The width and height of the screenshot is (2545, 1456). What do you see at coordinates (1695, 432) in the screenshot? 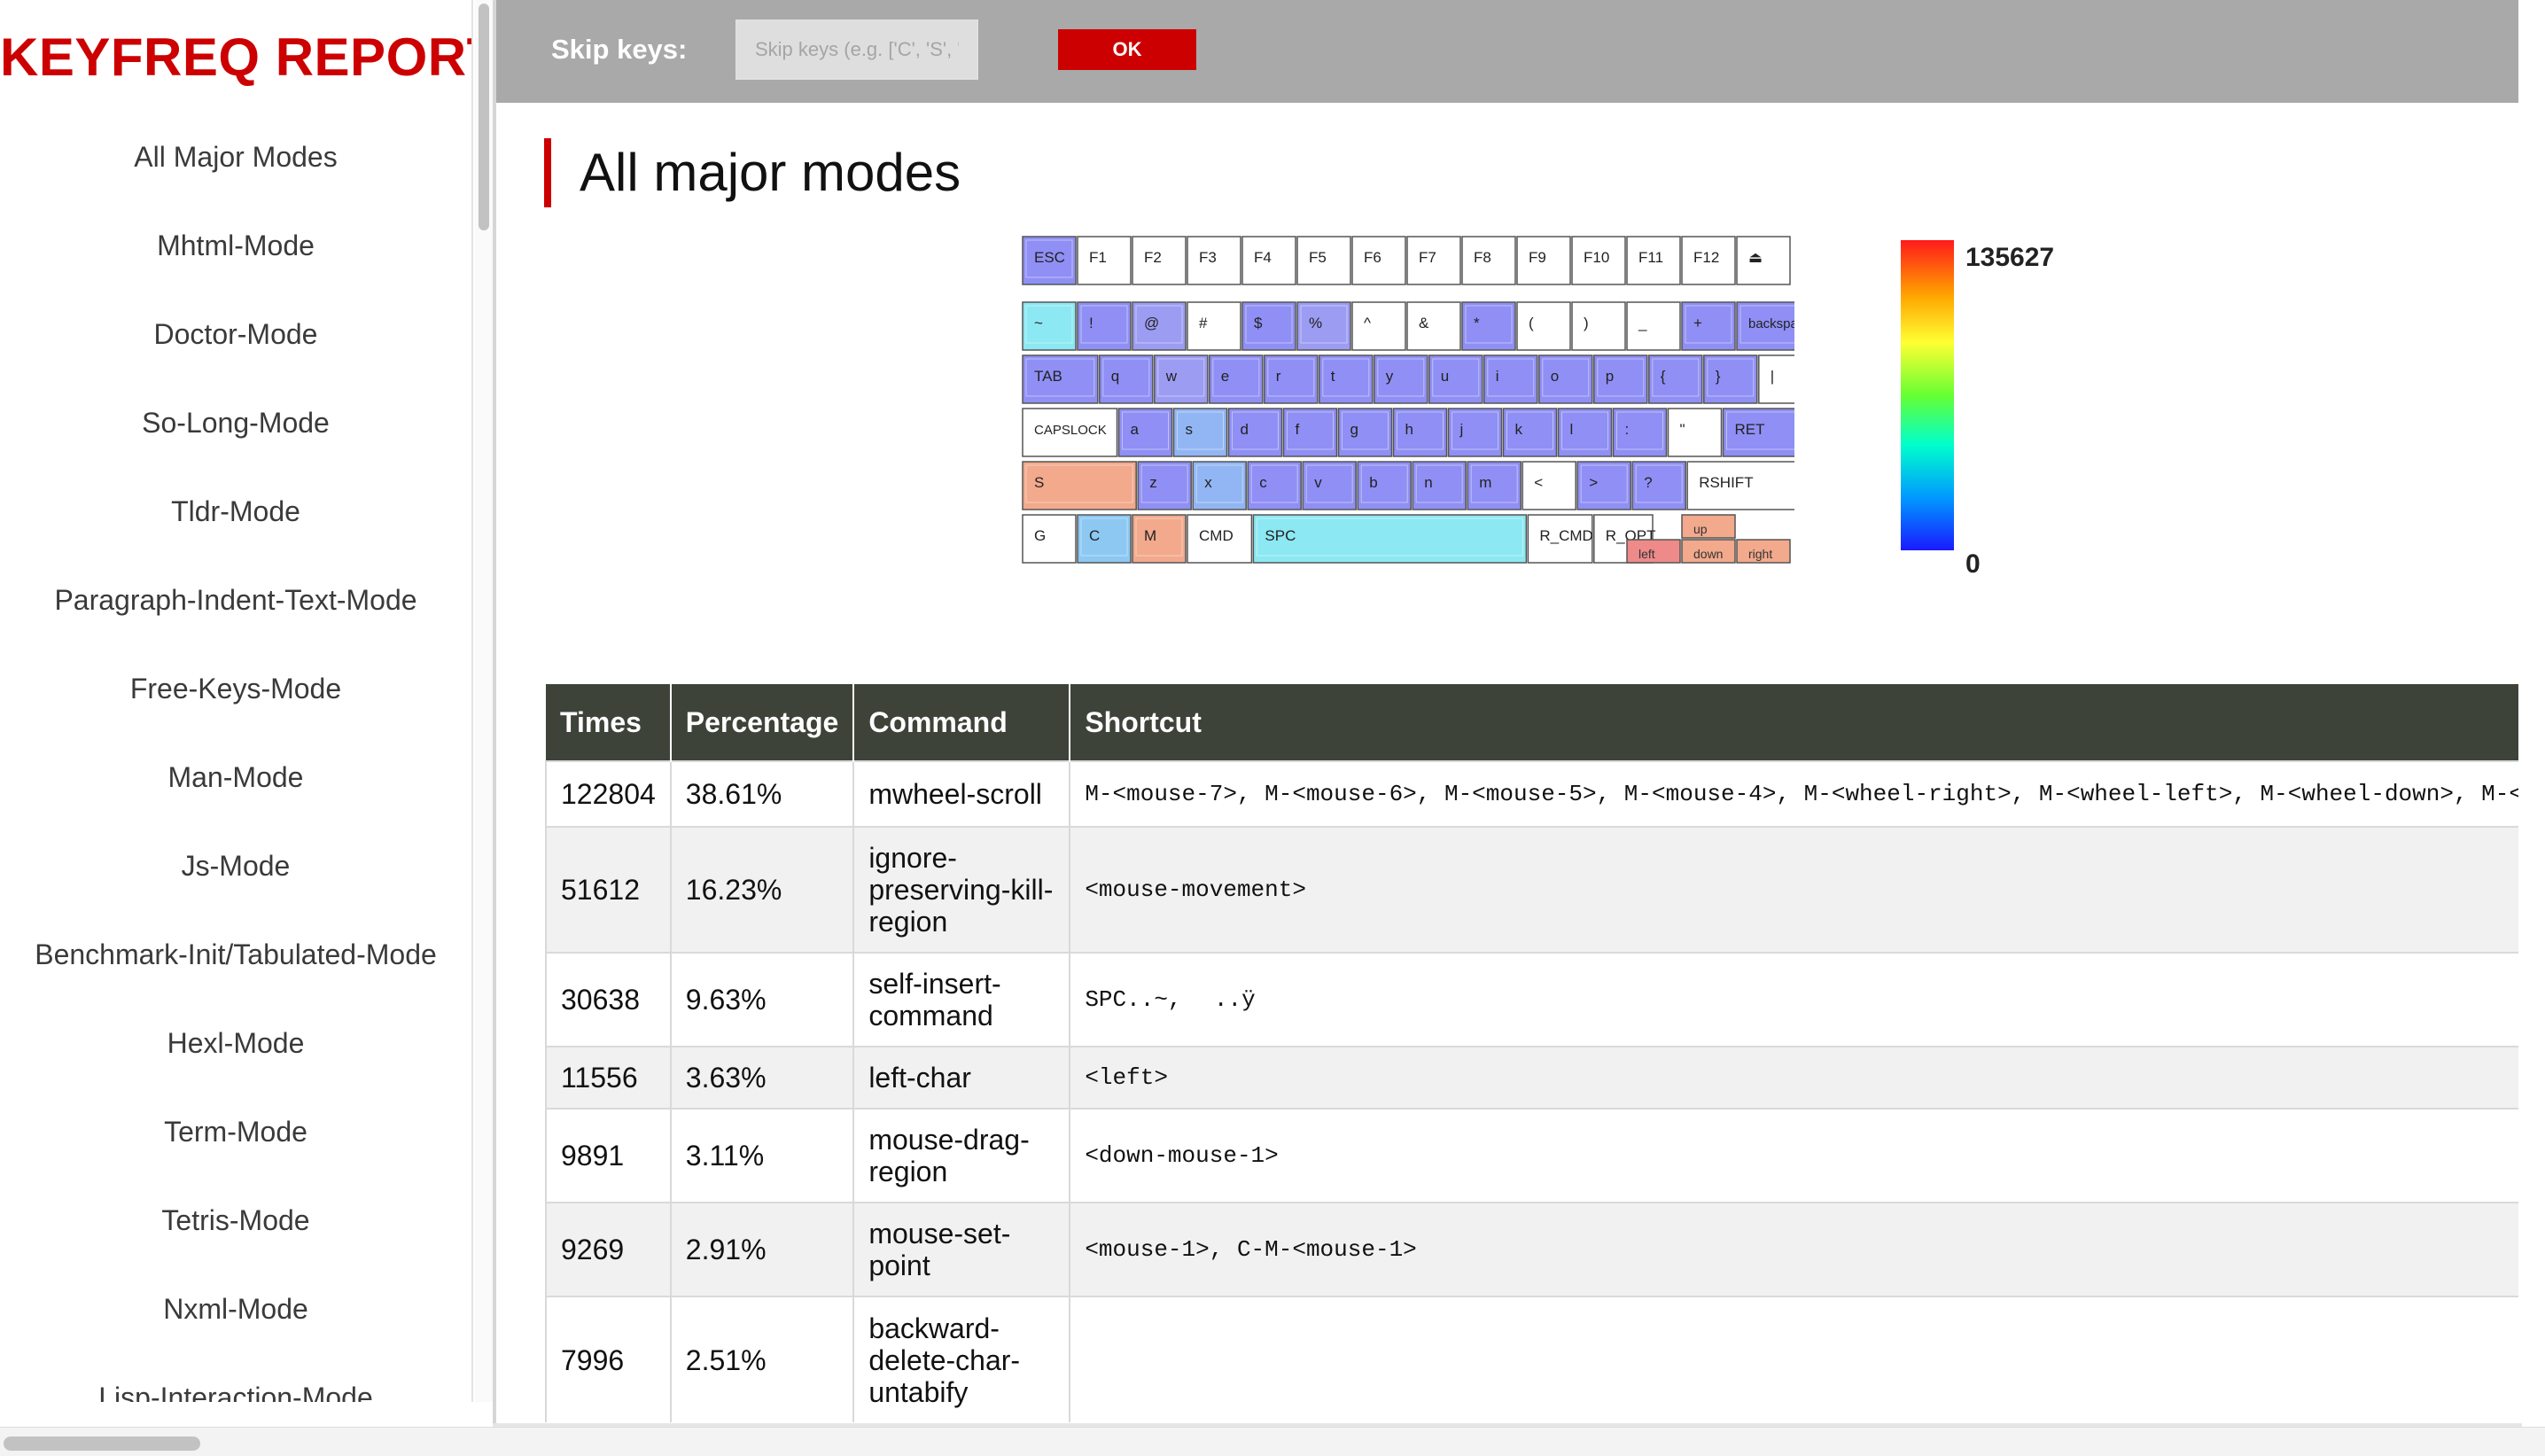
I see `key-sym3-11: "` at bounding box center [1695, 432].